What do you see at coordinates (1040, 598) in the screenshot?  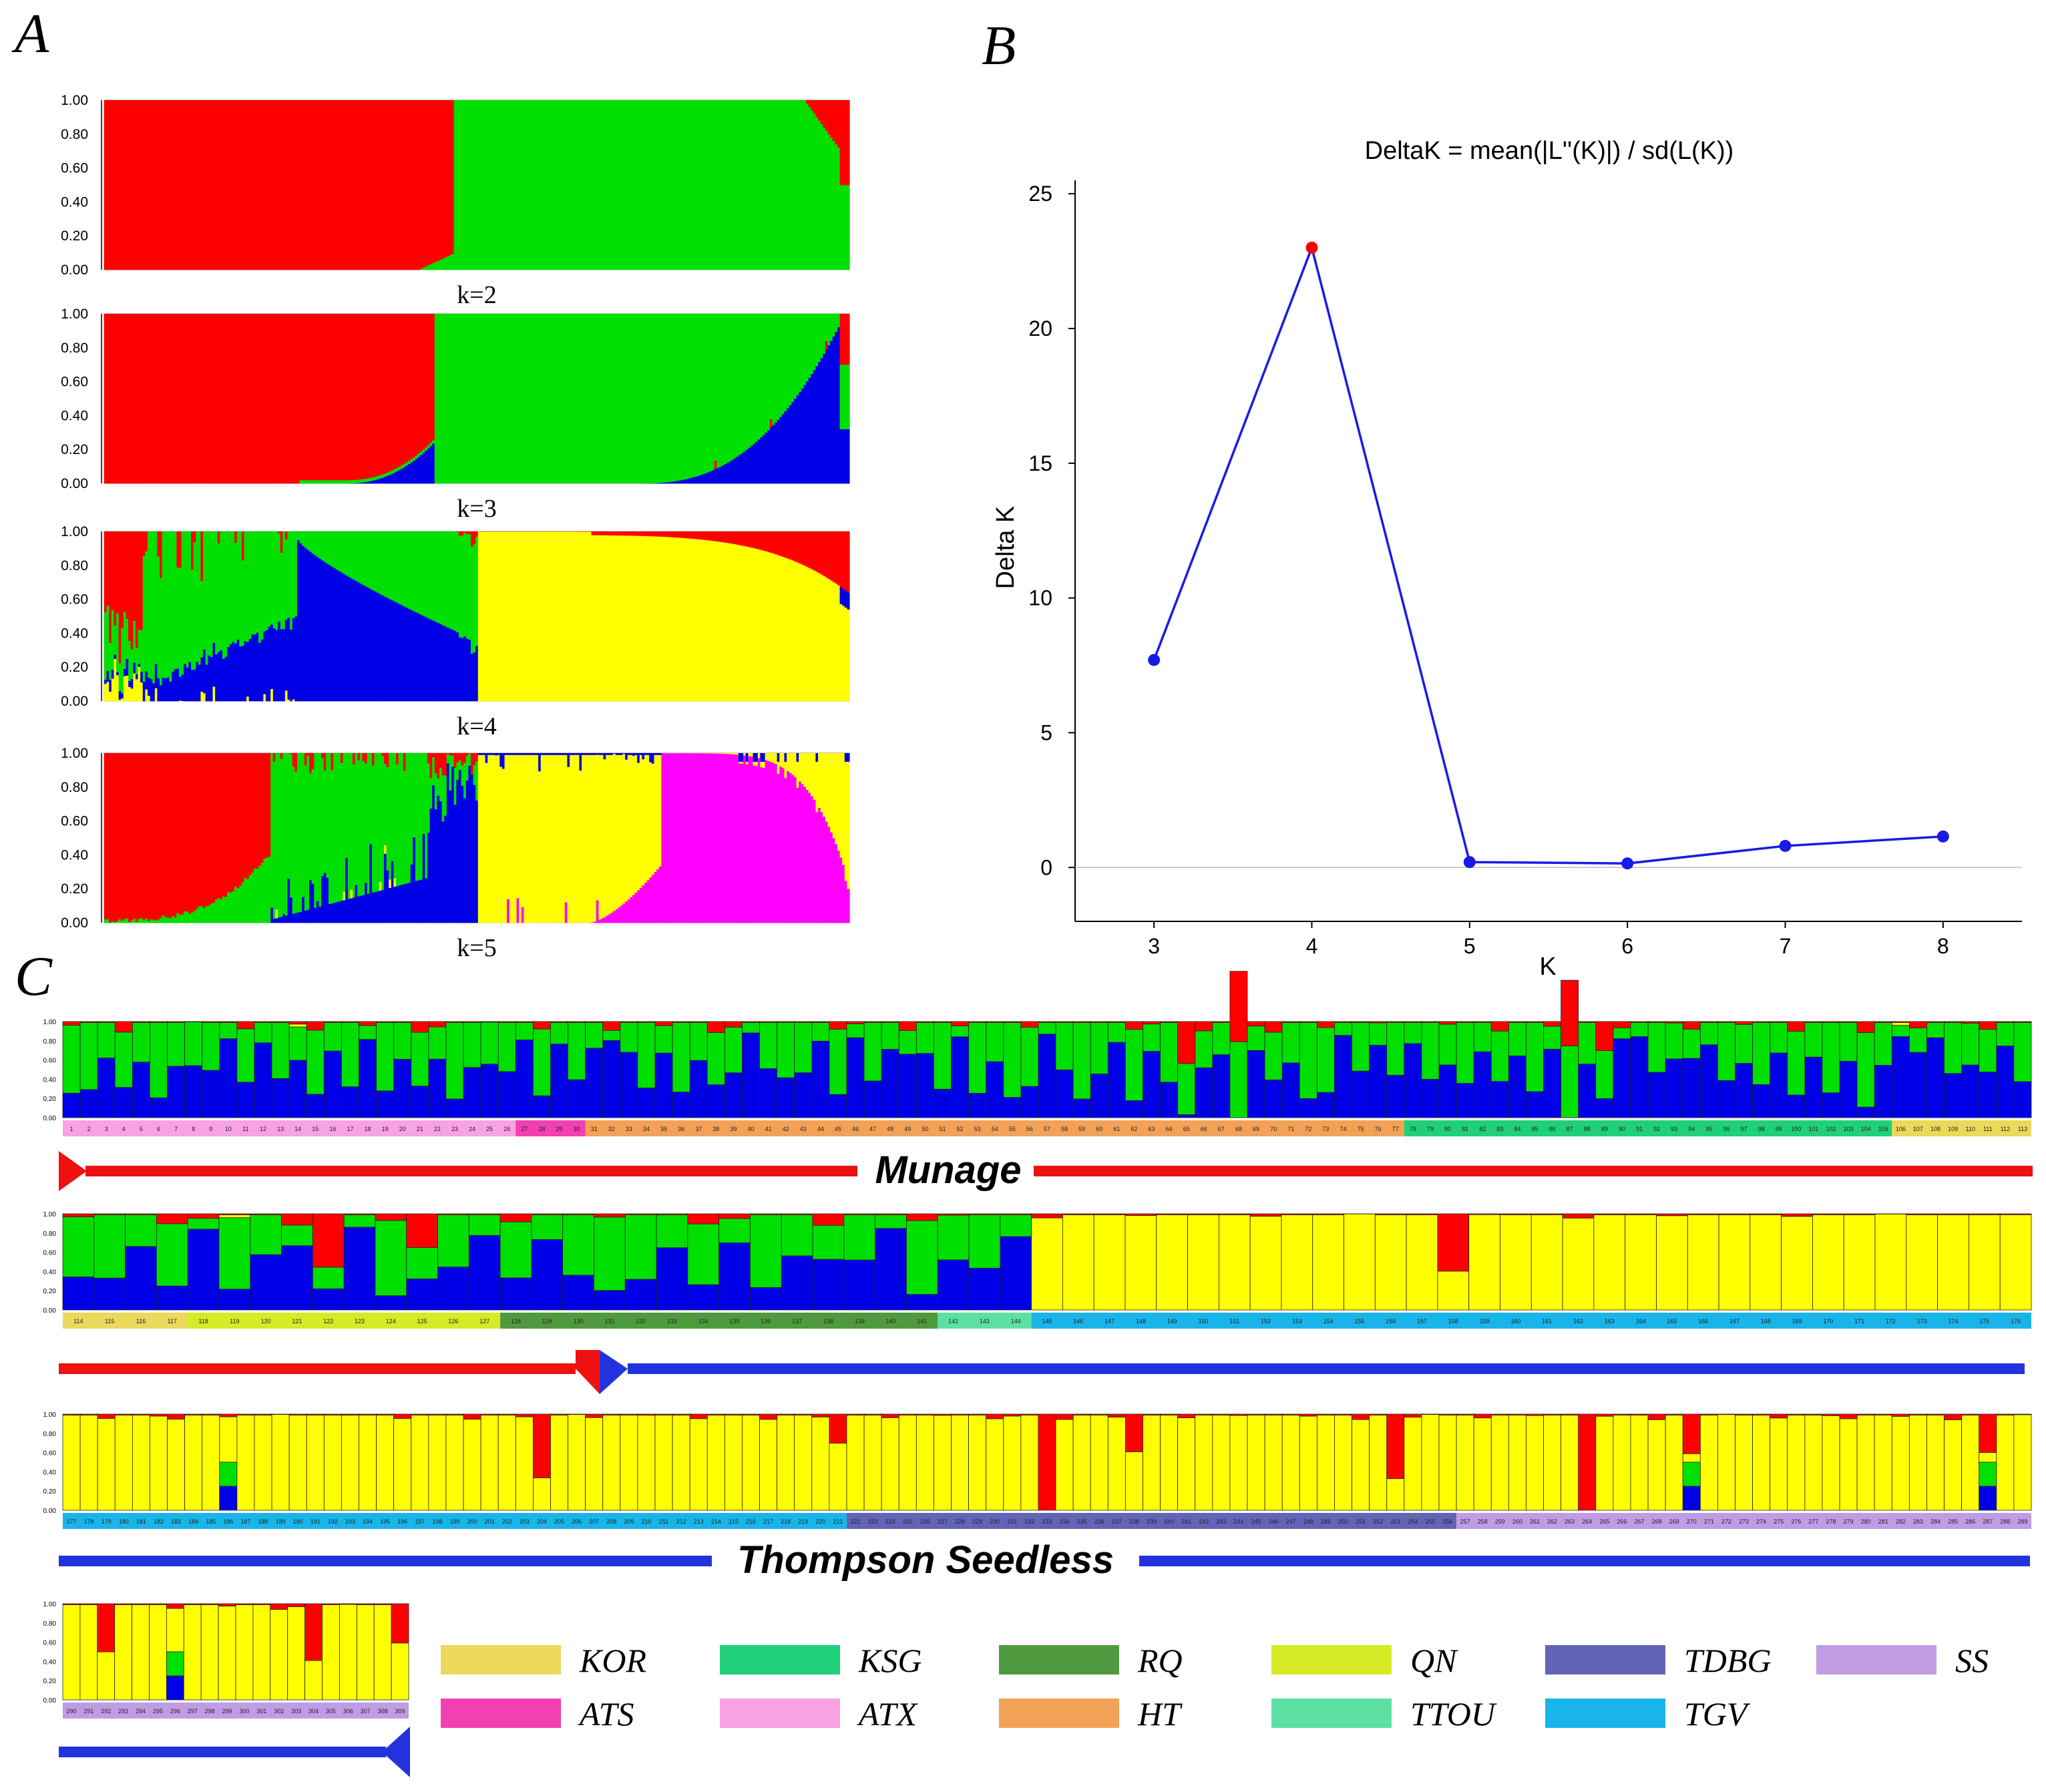 I see `y-tick-label: 10` at bounding box center [1040, 598].